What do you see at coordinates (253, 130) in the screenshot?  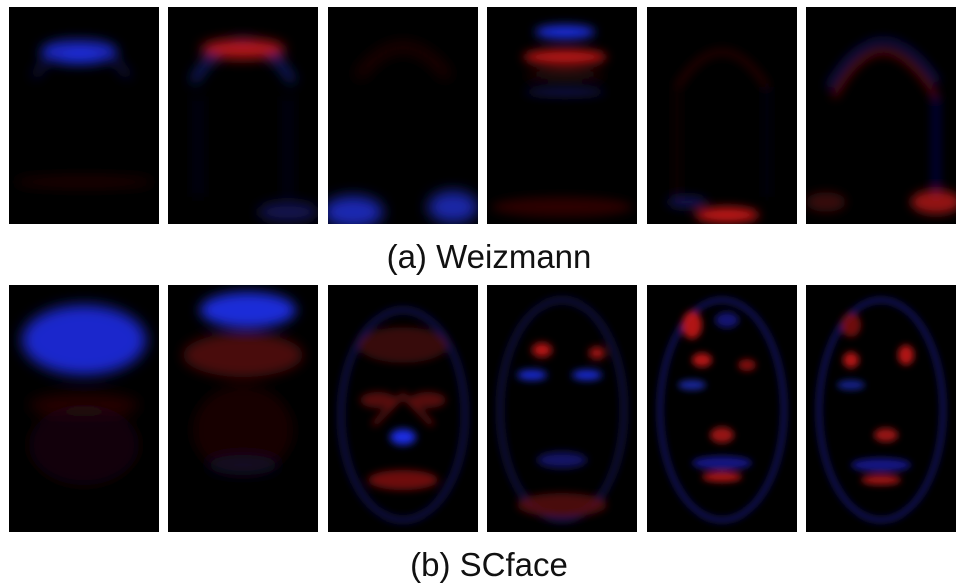 I see `weizmann-panel-2-image` at bounding box center [253, 130].